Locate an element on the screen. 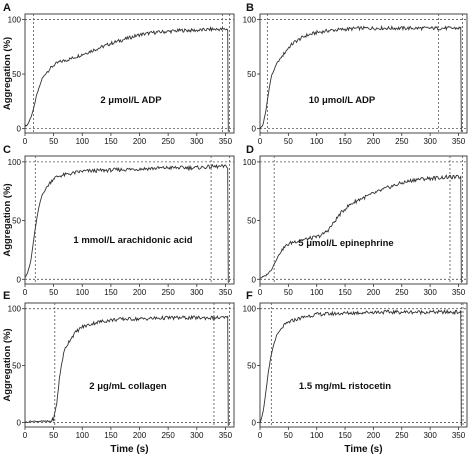 The width and height of the screenshot is (474, 458). panel-letter: C is located at coordinates (7, 150).